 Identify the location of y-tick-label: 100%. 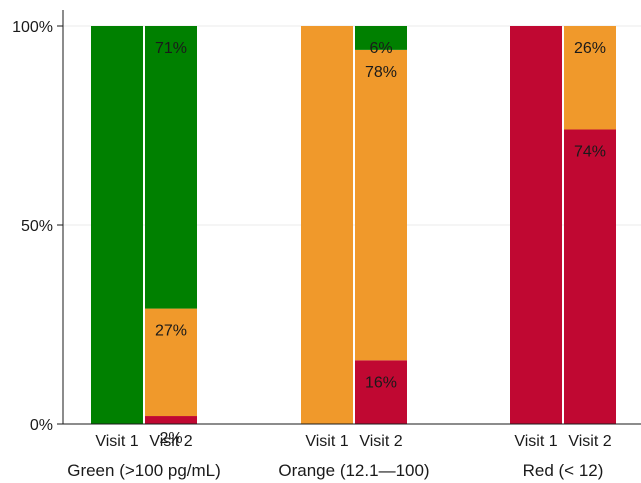
(32, 27).